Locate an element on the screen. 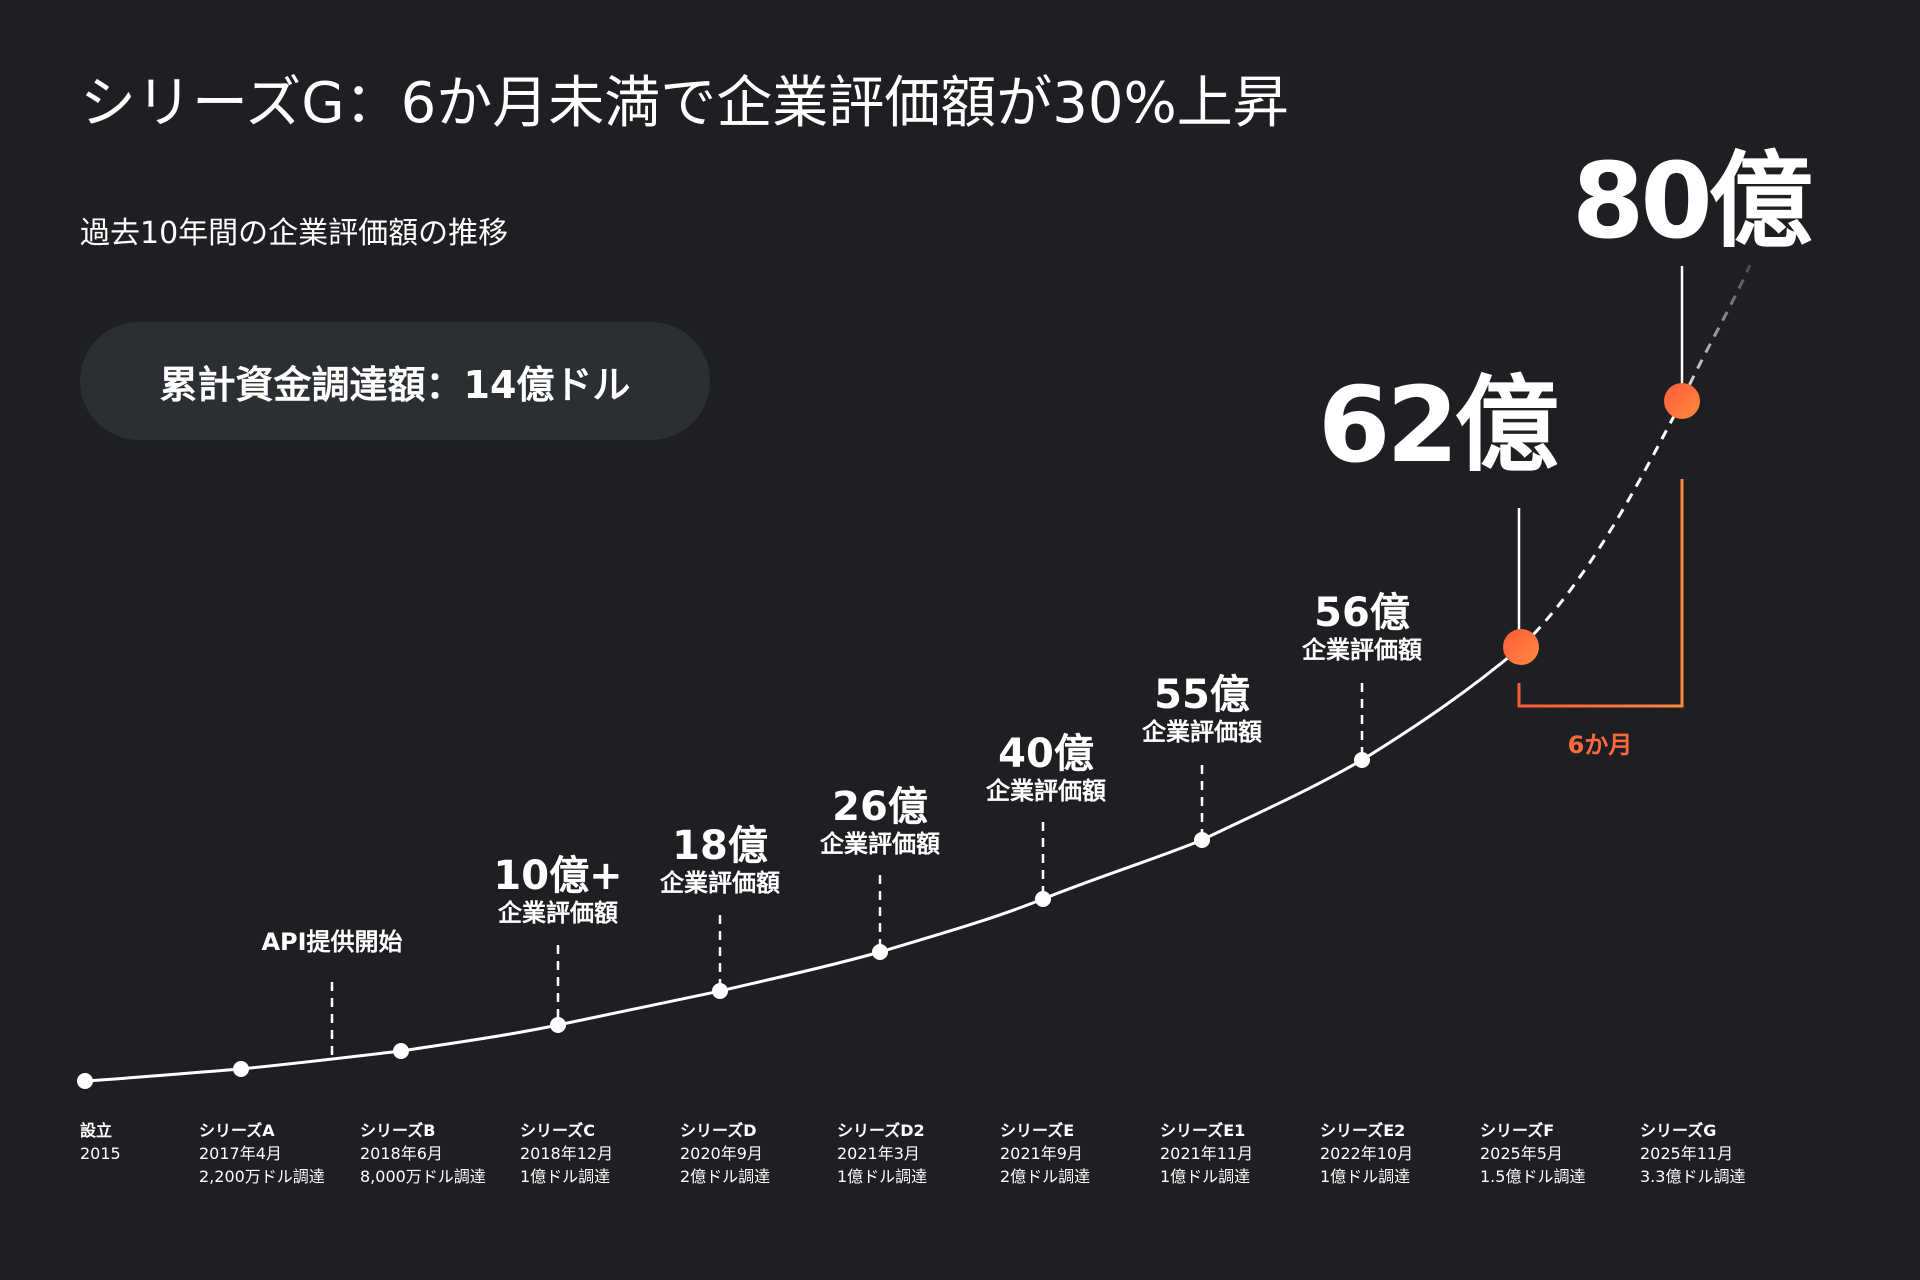 The height and width of the screenshot is (1280, 1920). valuation-label-e2: 56億 企業評価額 is located at coordinates (1362, 628).